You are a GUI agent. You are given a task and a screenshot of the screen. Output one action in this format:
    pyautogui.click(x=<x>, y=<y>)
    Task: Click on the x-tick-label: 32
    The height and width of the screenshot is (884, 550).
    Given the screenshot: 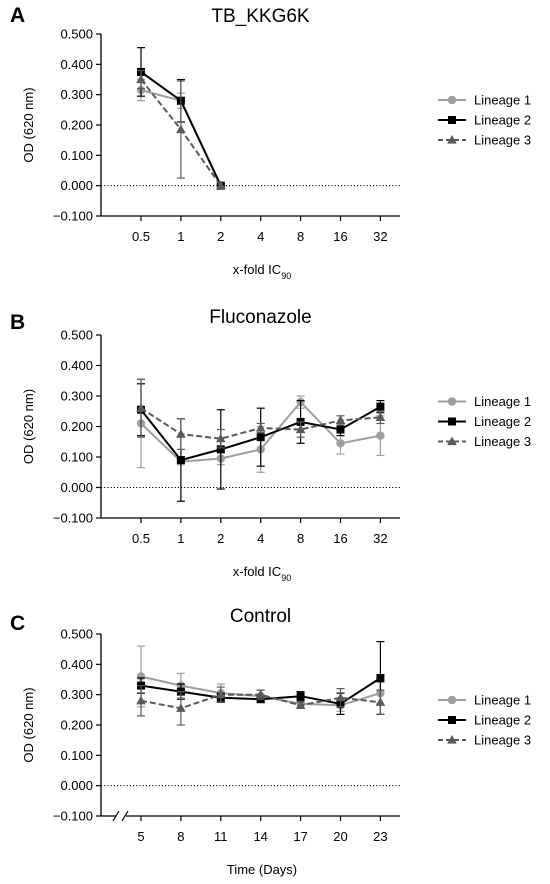 What is the action you would take?
    pyautogui.click(x=380, y=538)
    